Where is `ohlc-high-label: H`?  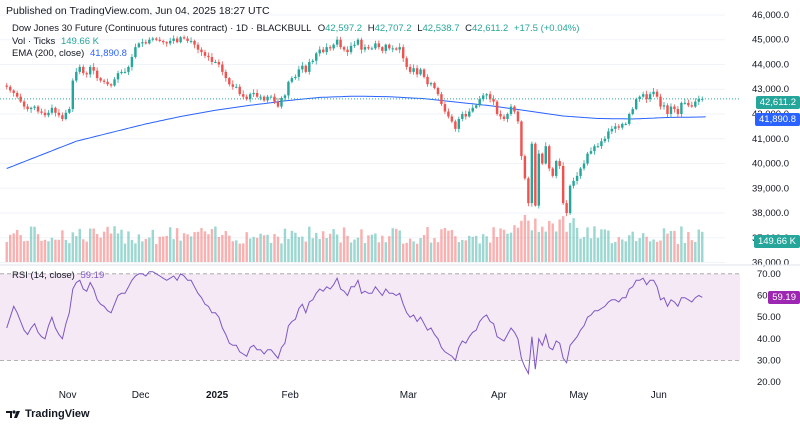 ohlc-high-label: H is located at coordinates (371, 28).